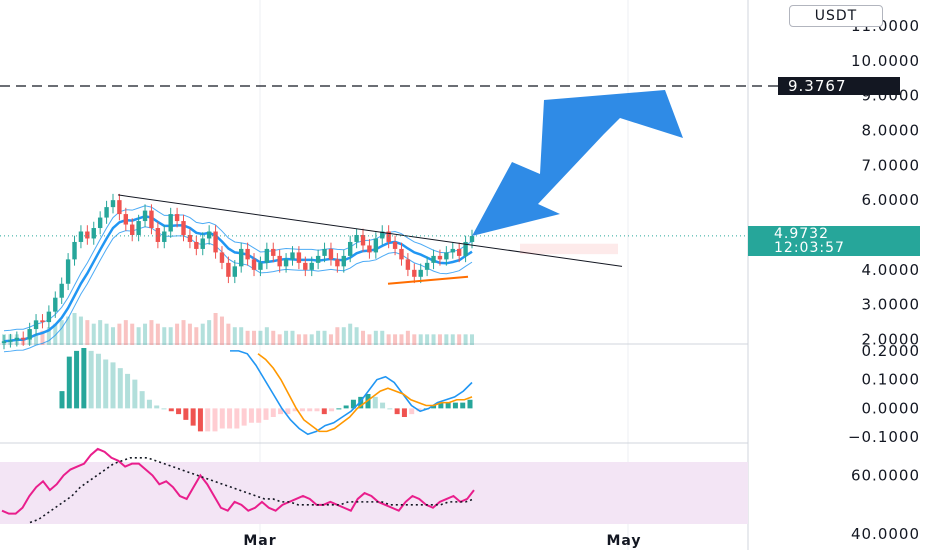 Image resolution: width=932 pixels, height=550 pixels. I want to click on trendline, so click(370, 230).